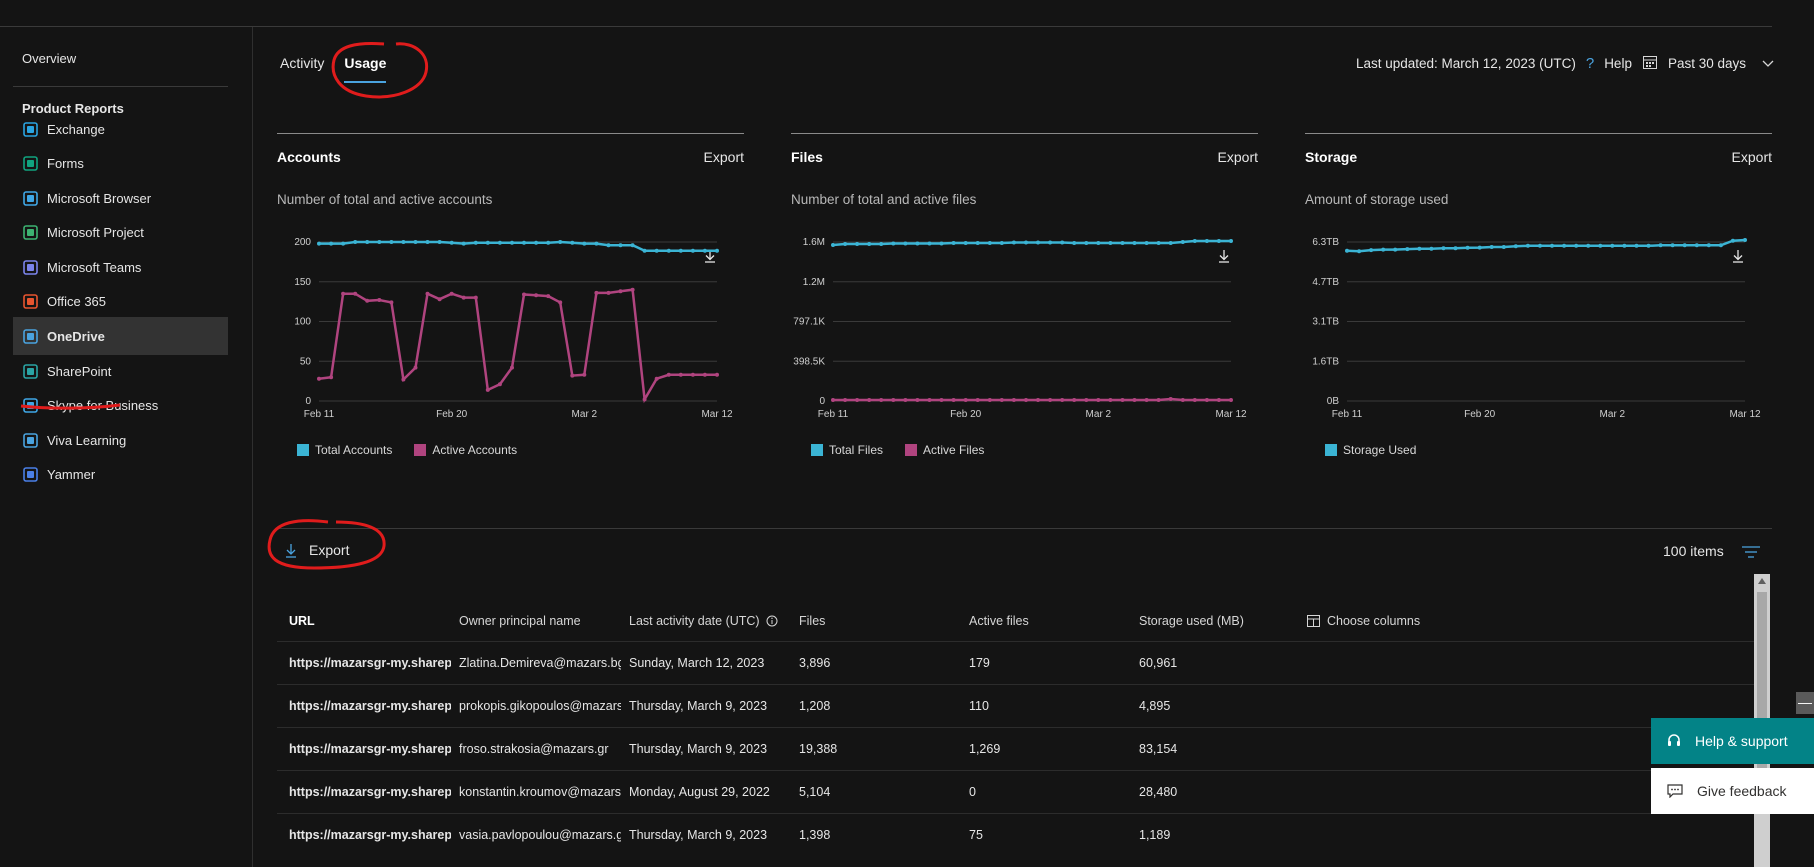 The width and height of the screenshot is (1814, 867). I want to click on sidebar-item-office-365: Office 365, so click(120, 301).